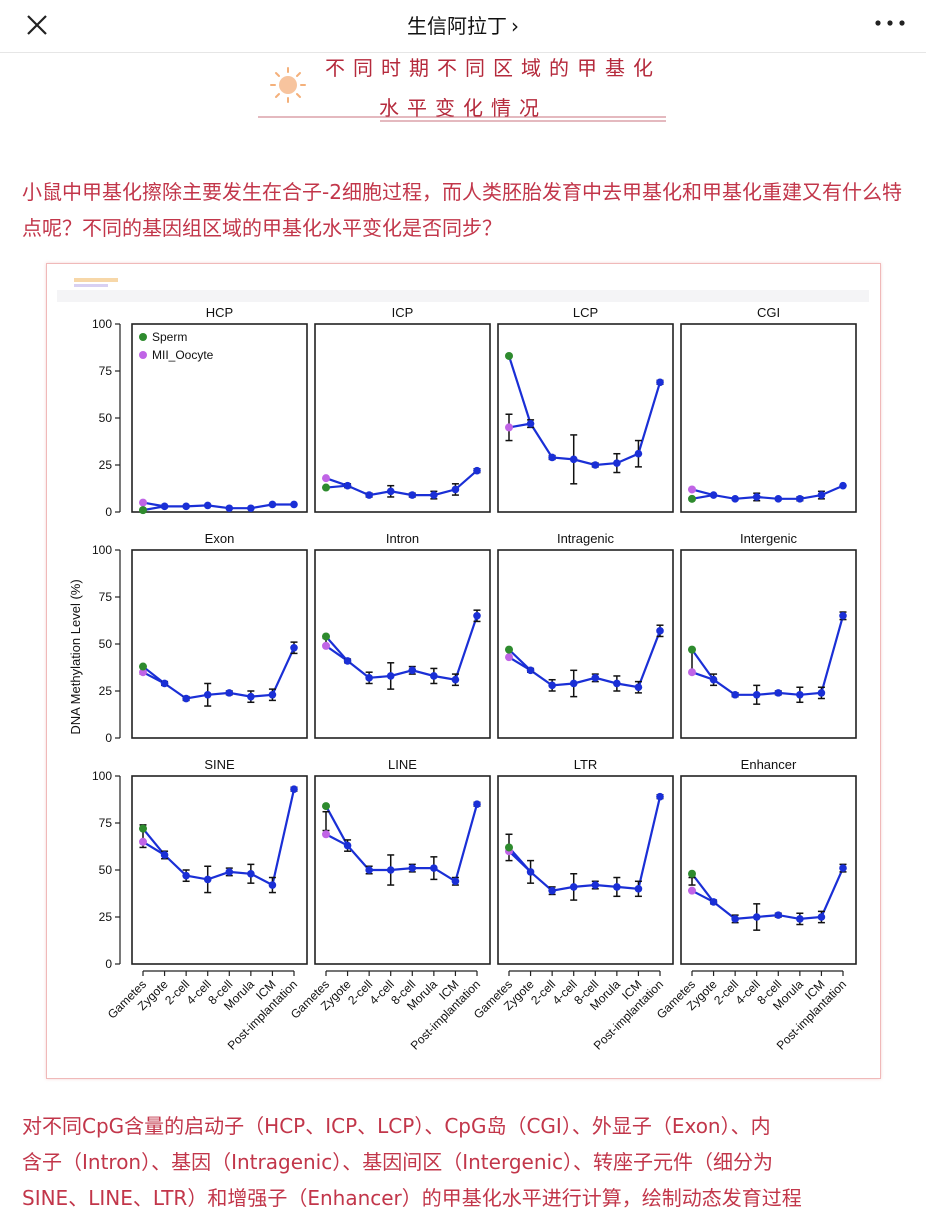 The height and width of the screenshot is (1216, 926). Describe the element at coordinates (402, 418) in the screenshot. I see `panel-frame-icp` at that location.